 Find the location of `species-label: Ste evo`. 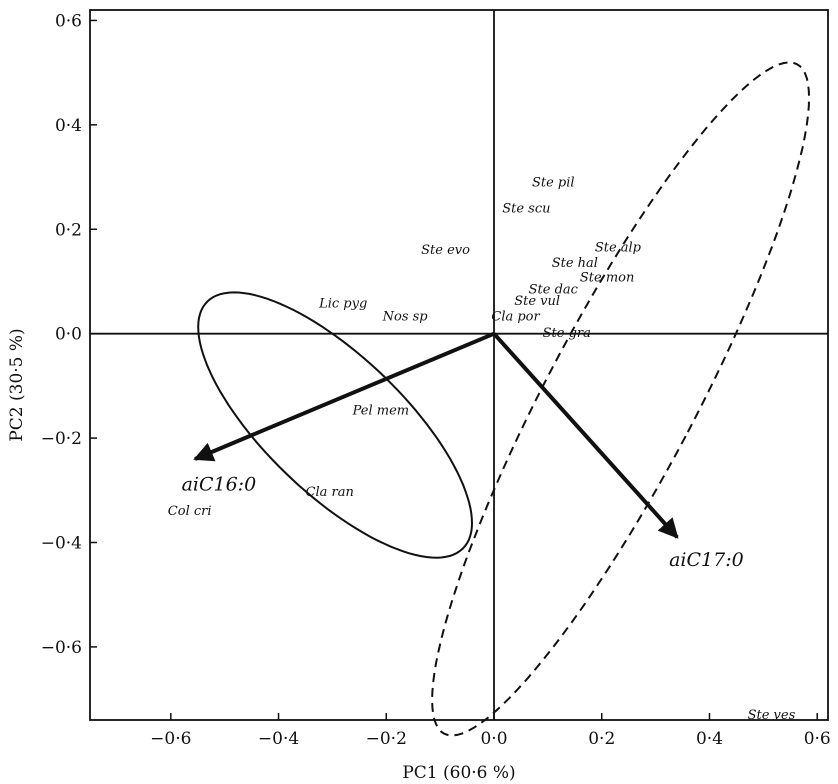

species-label: Ste evo is located at coordinates (445, 250).